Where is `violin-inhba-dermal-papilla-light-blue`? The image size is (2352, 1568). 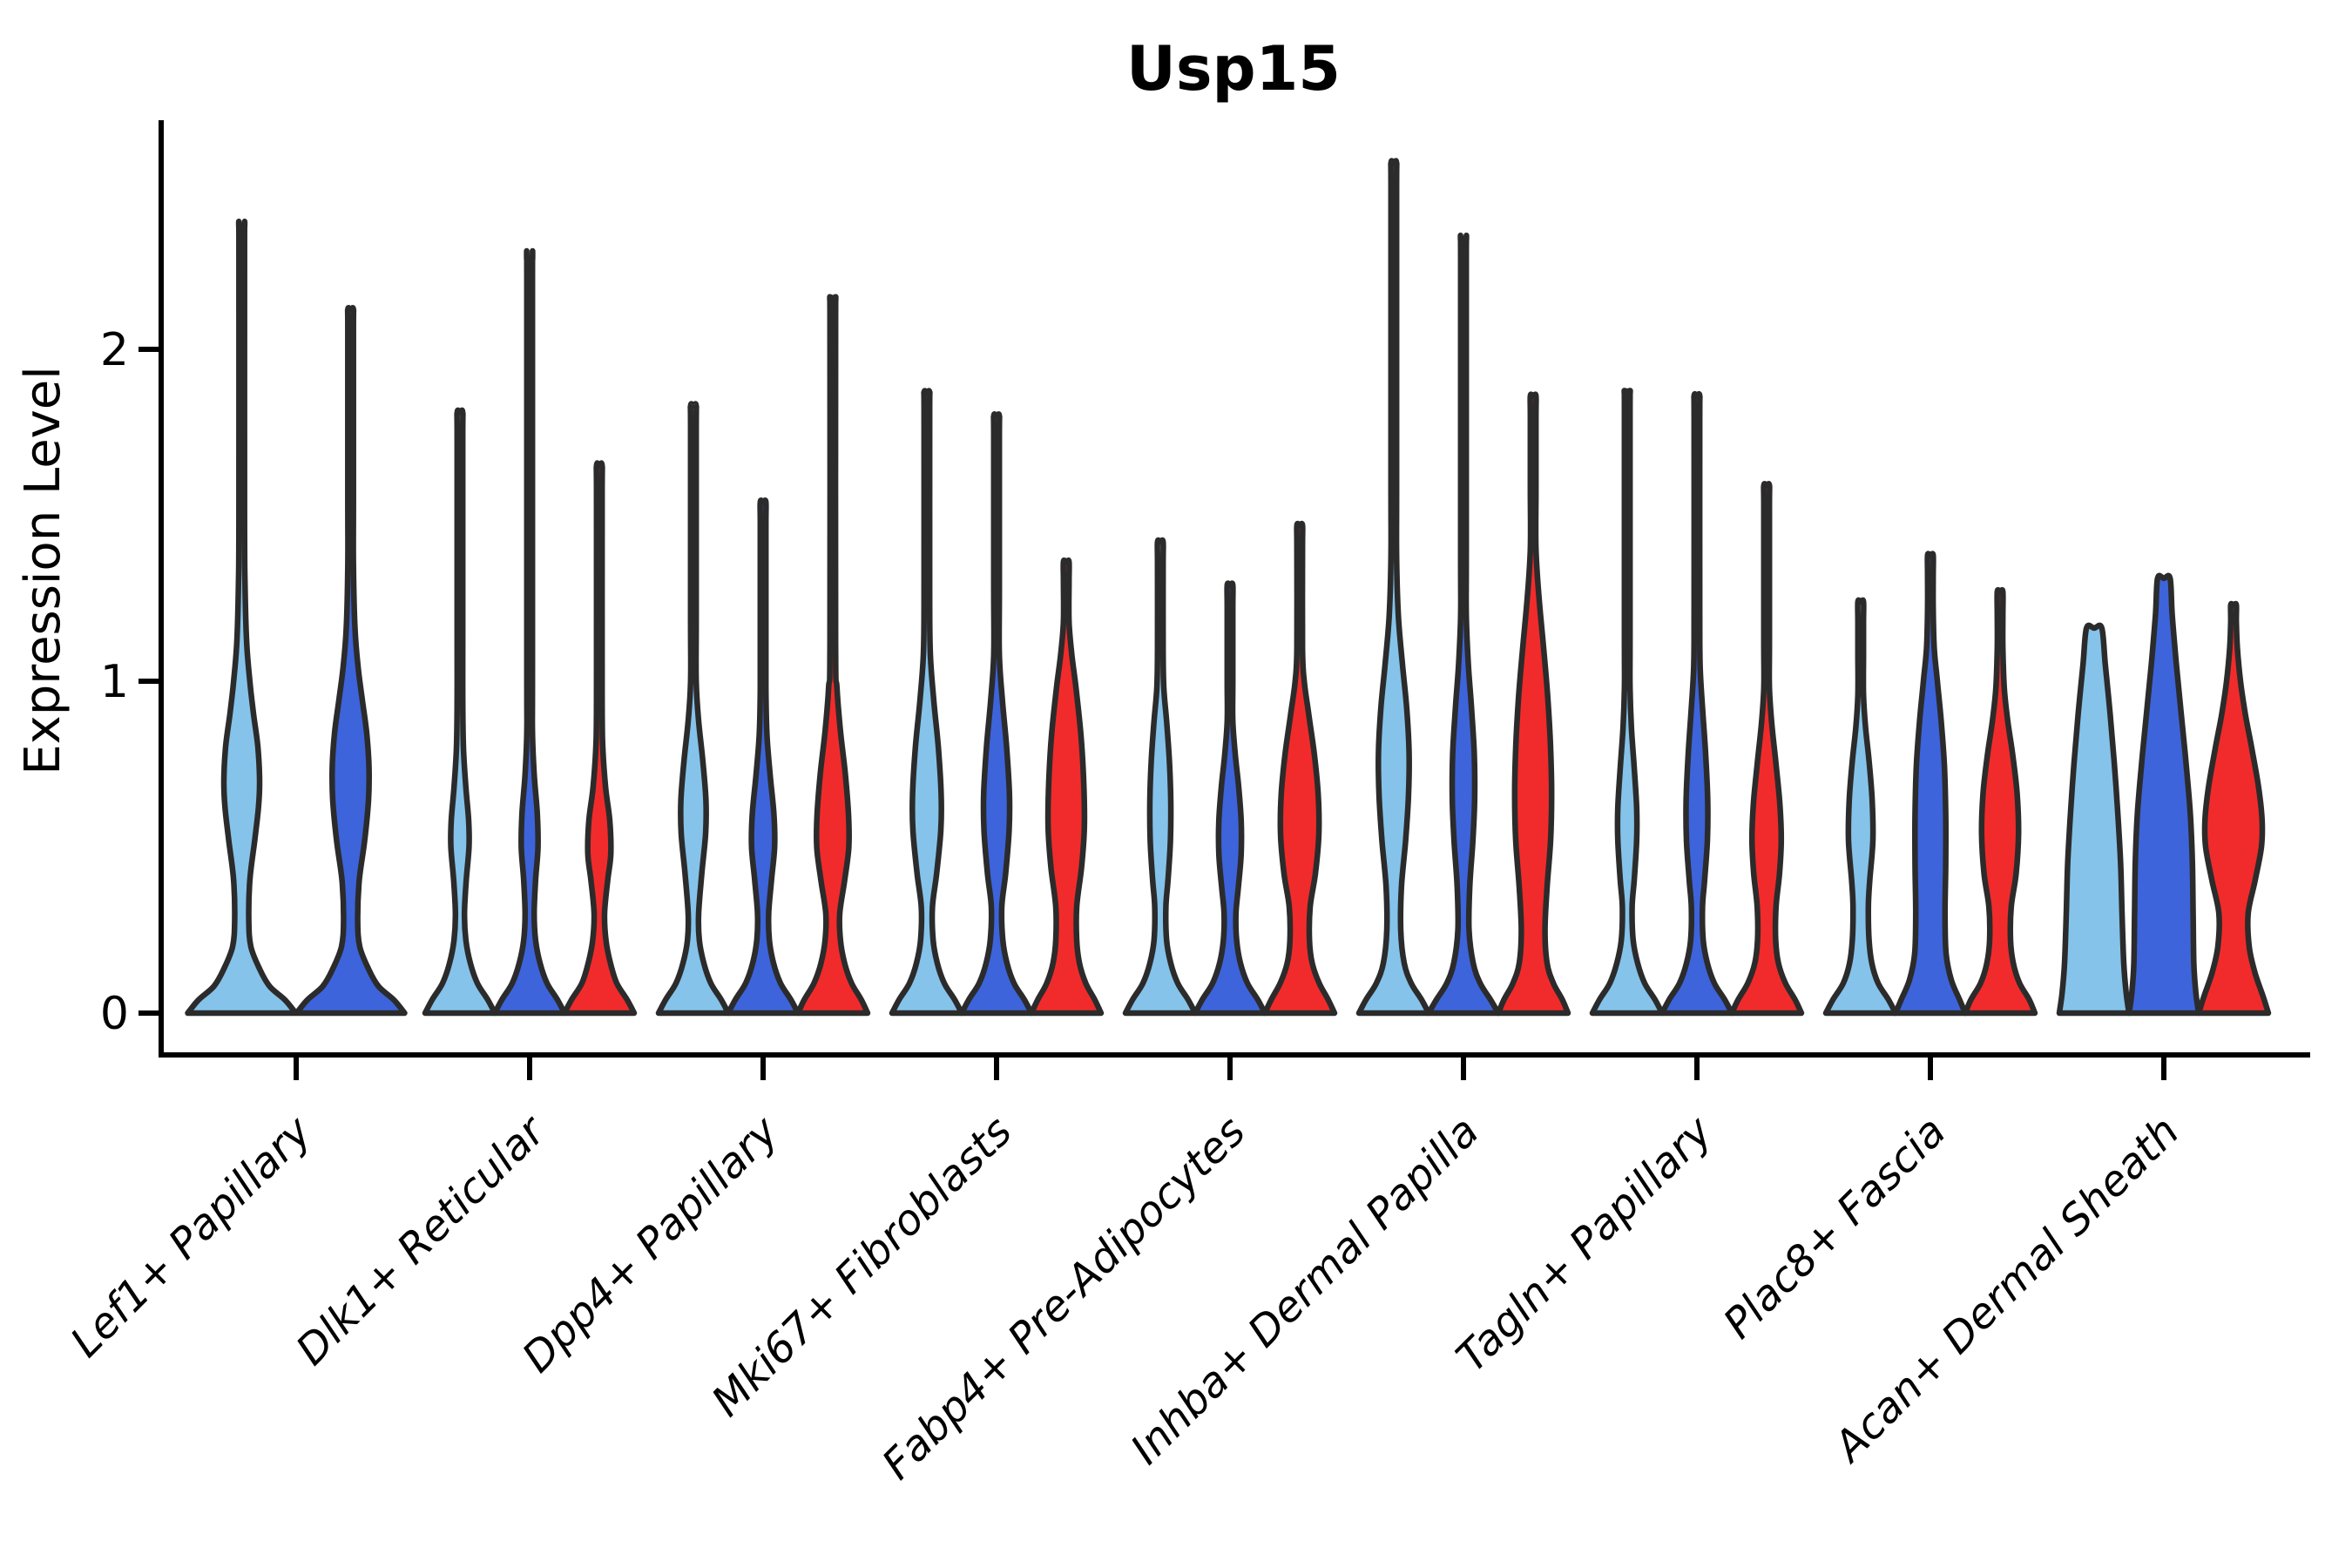 violin-inhba-dermal-papilla-light-blue is located at coordinates (1393, 587).